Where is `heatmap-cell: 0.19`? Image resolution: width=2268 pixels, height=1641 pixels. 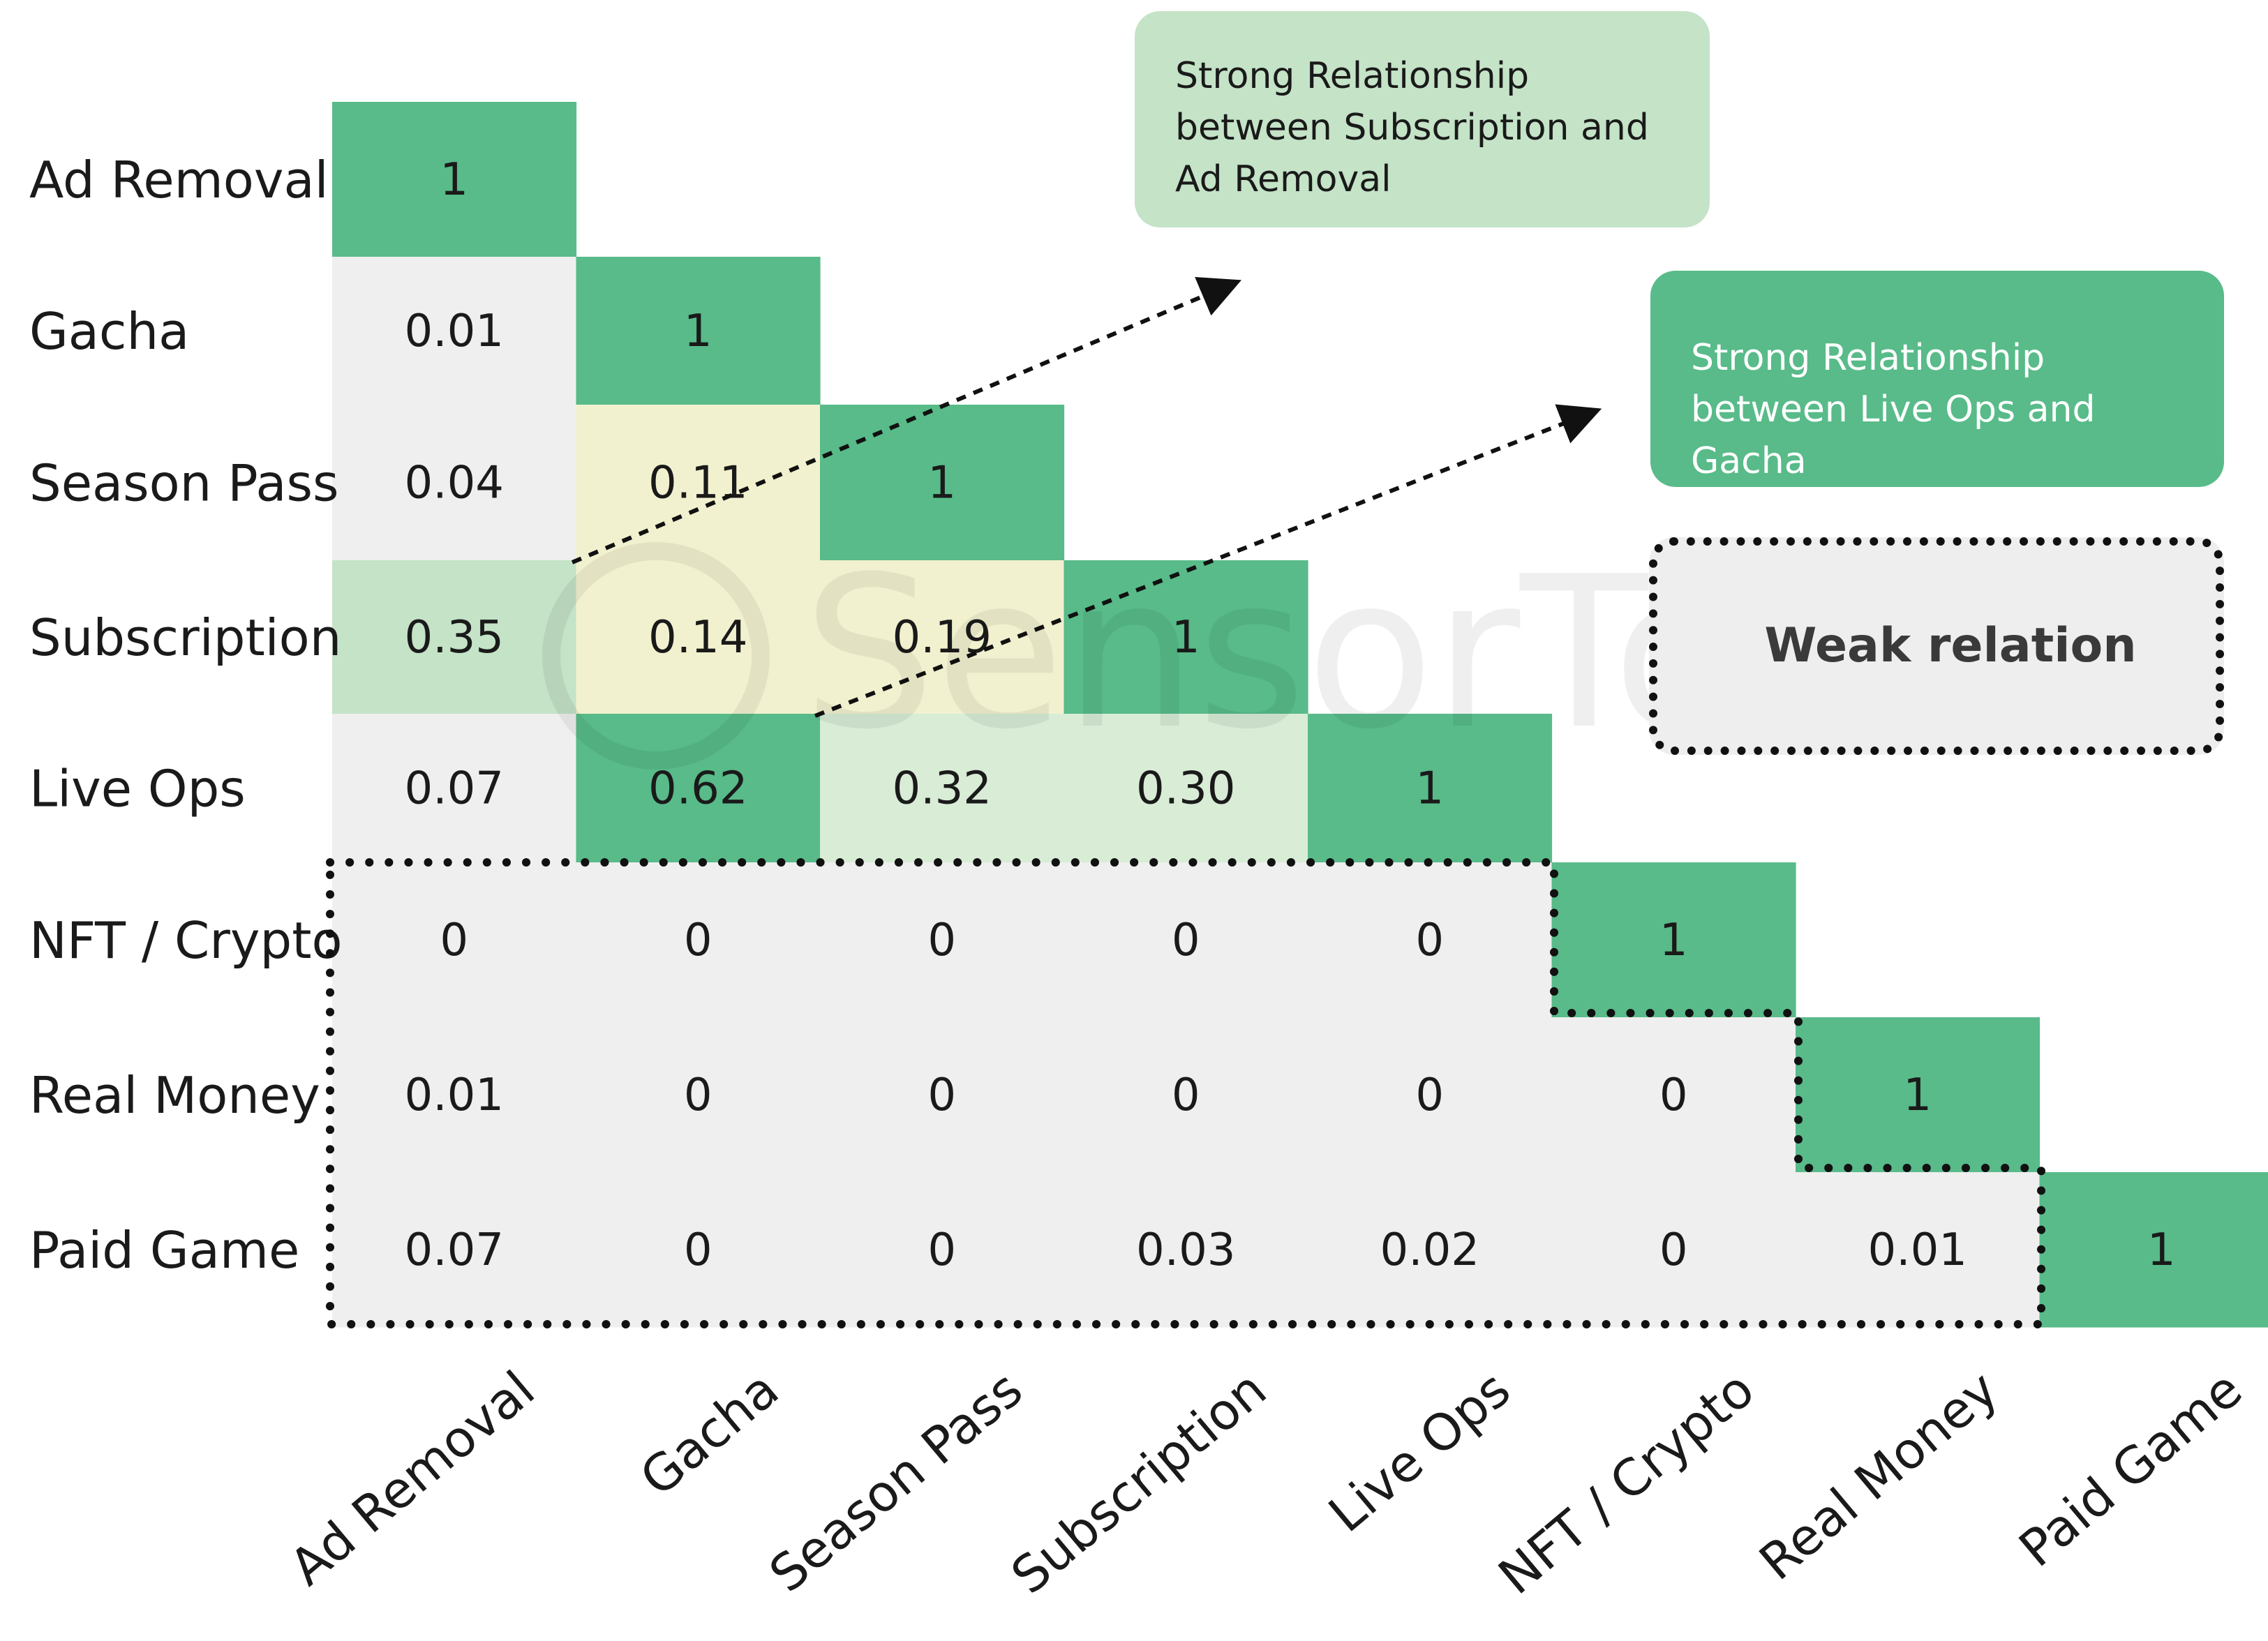 heatmap-cell: 0.19 is located at coordinates (942, 637).